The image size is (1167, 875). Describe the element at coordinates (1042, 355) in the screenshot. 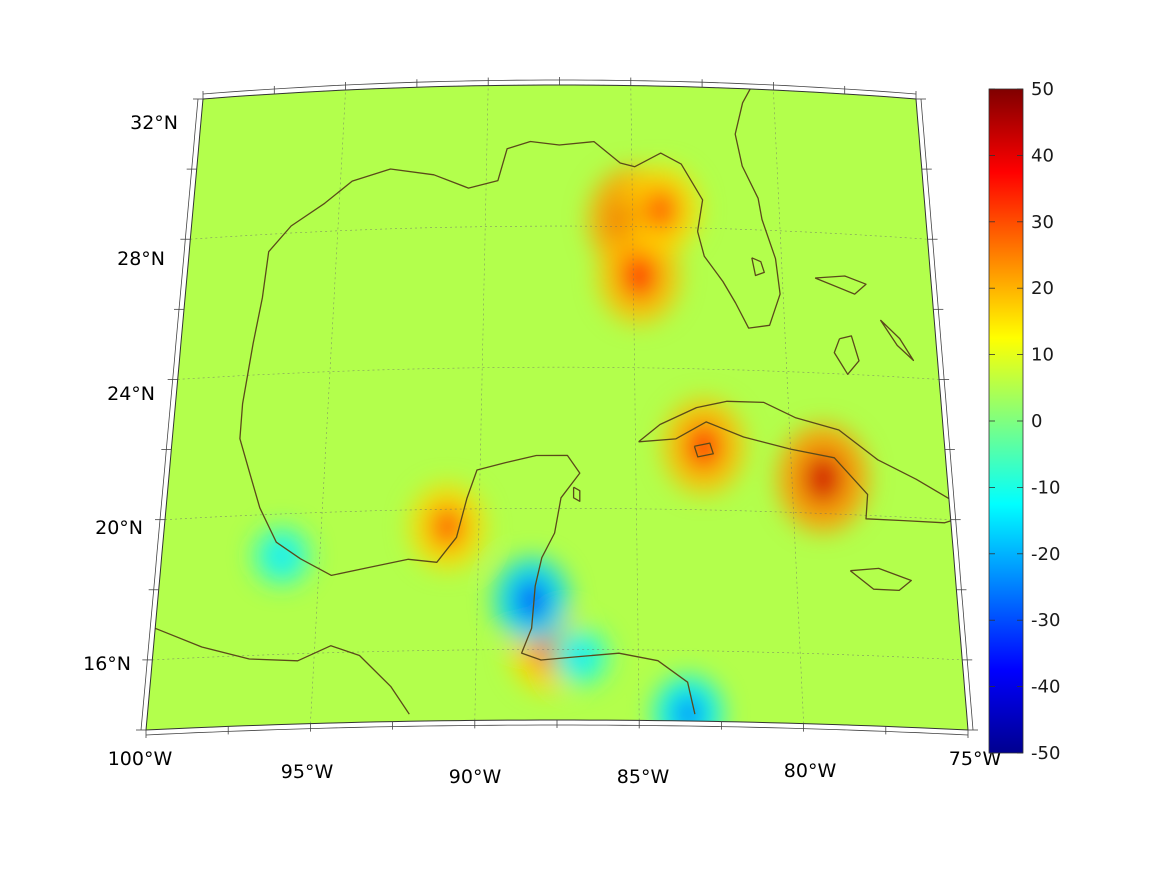

I see `colorbar-label: 10` at that location.